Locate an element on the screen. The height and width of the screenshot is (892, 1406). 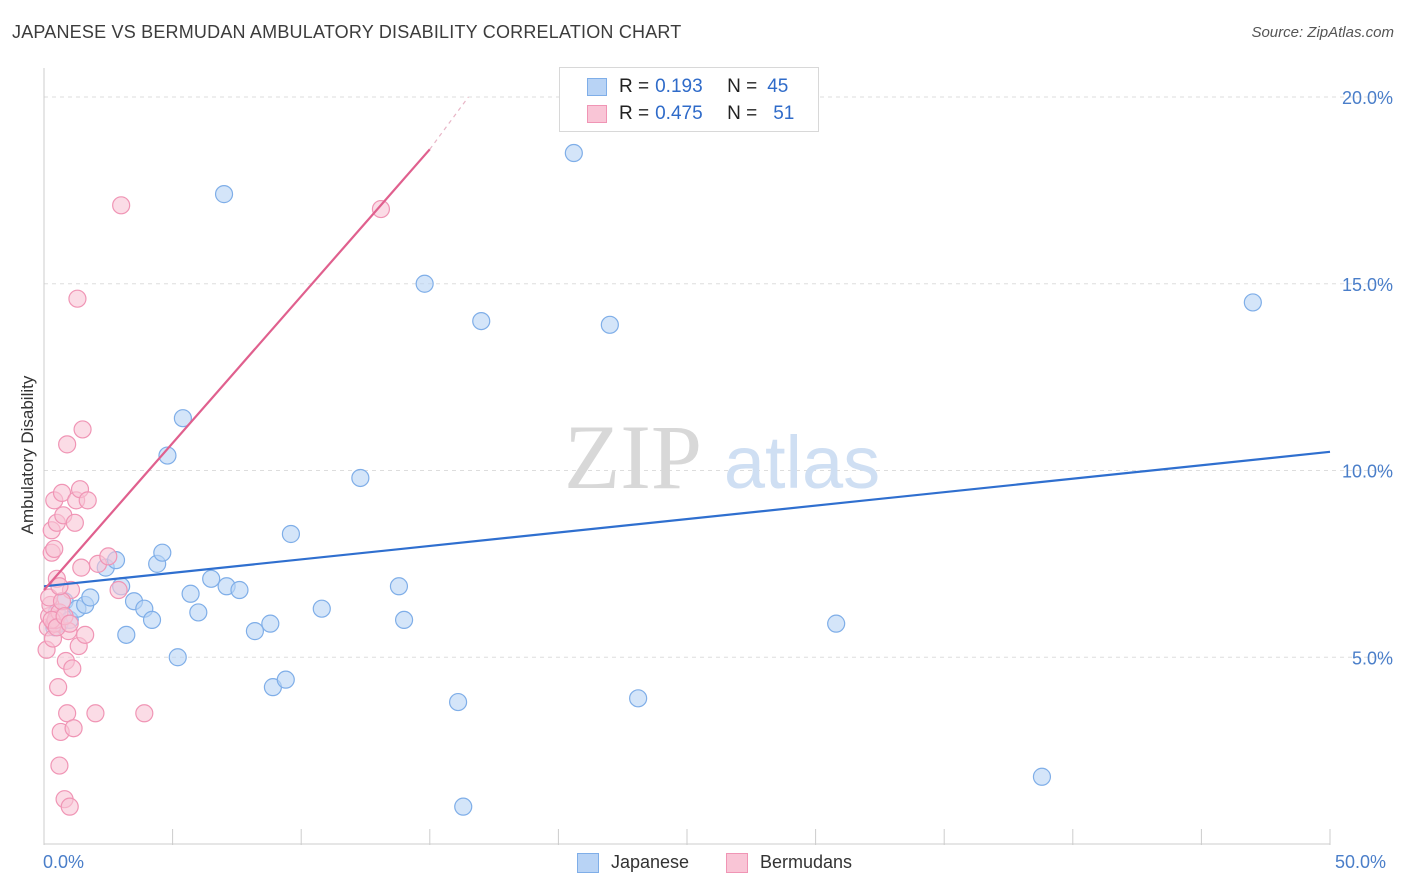
watermark-atlas: atlas is located at coordinates (802, 462).